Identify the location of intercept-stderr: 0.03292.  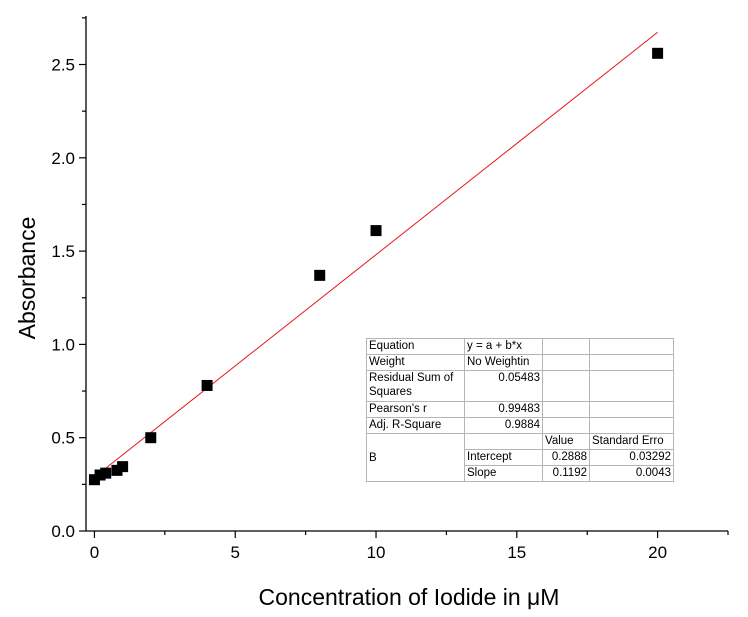
(631, 457).